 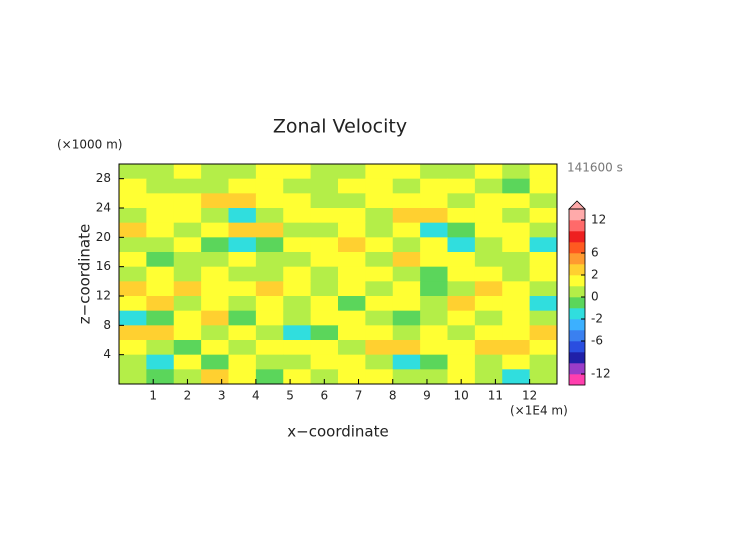 I want to click on x-axis-label: x−coordinate, so click(x=337, y=432).